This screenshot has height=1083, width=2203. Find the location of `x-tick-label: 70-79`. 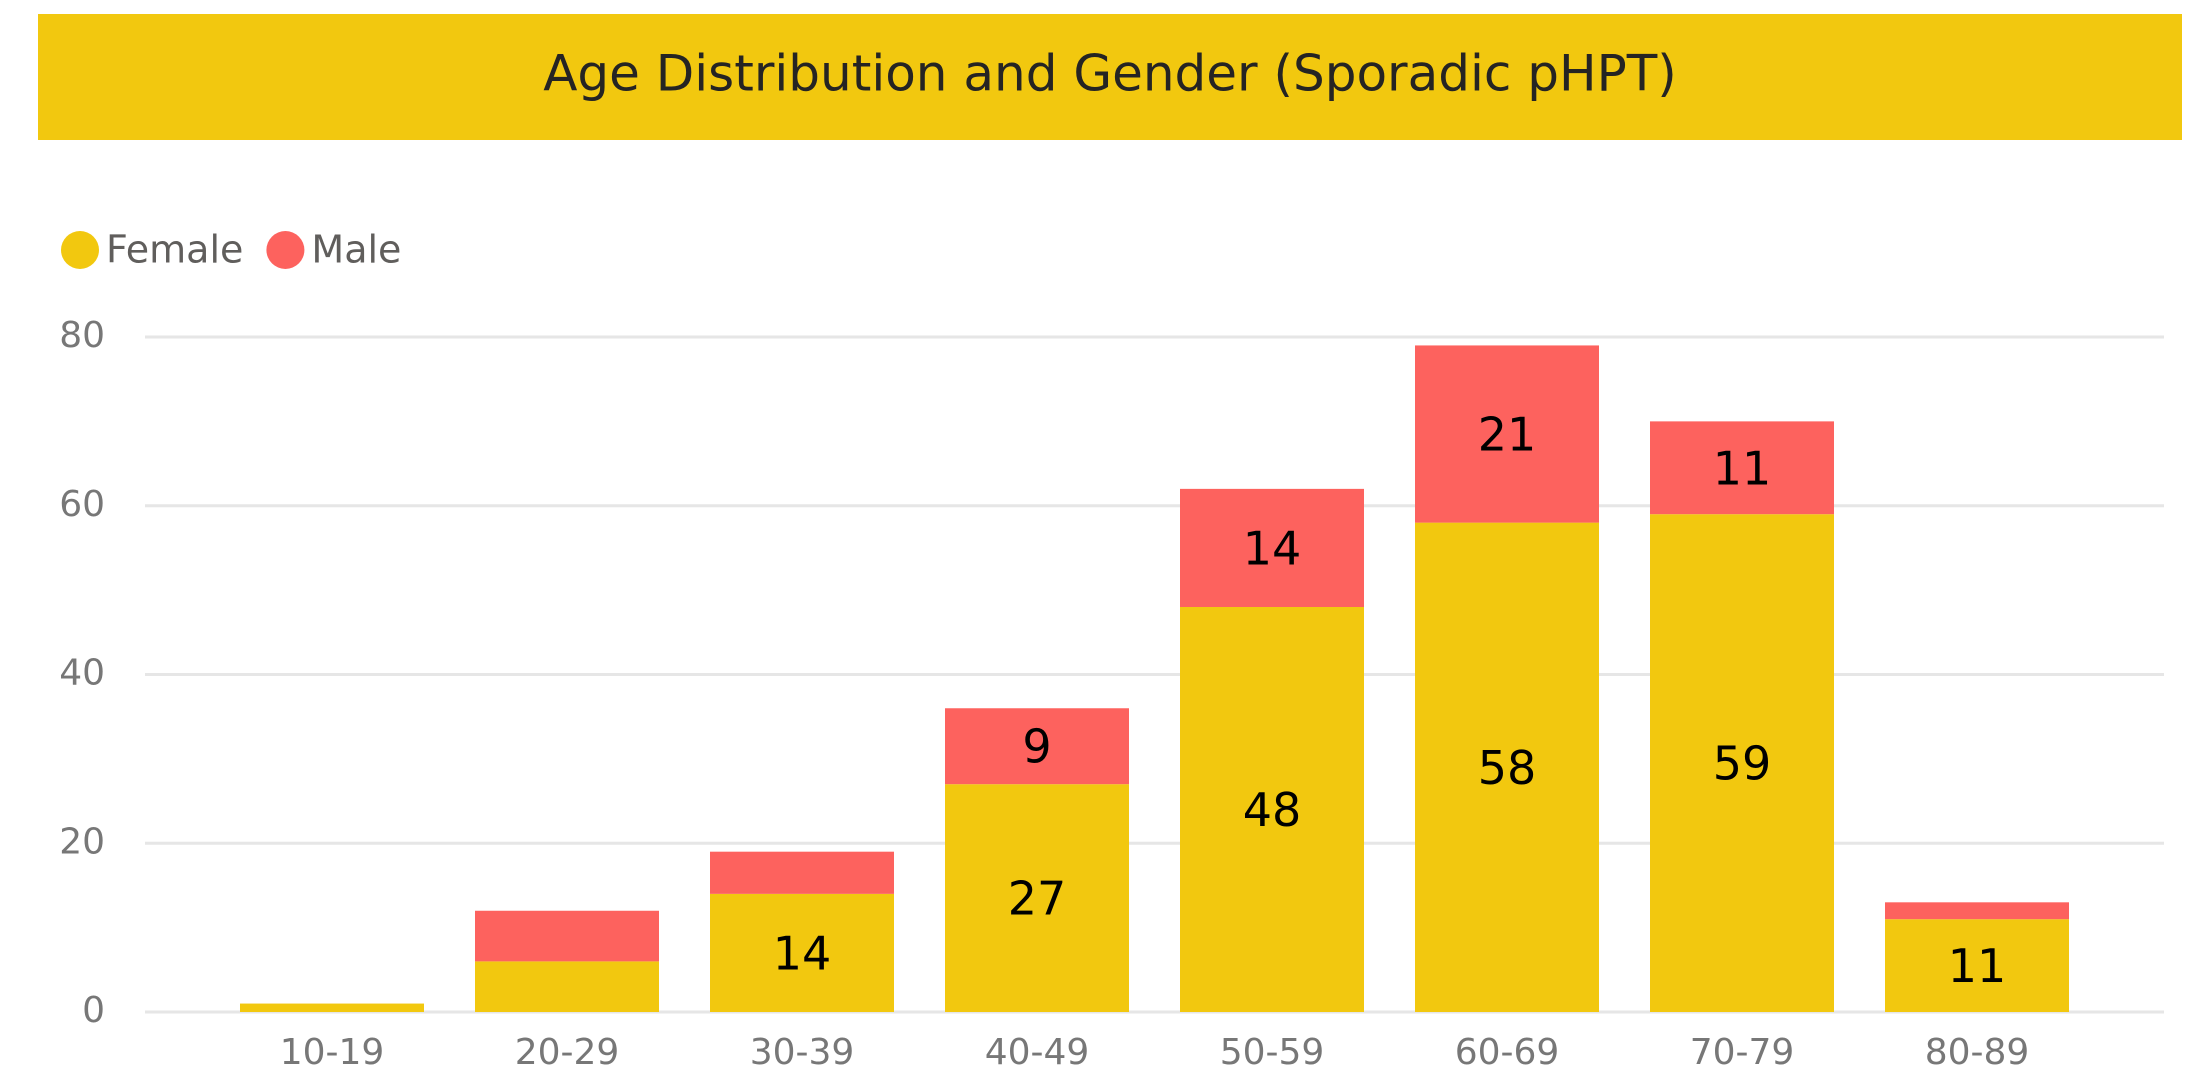

x-tick-label: 70-79 is located at coordinates (1742, 1052).